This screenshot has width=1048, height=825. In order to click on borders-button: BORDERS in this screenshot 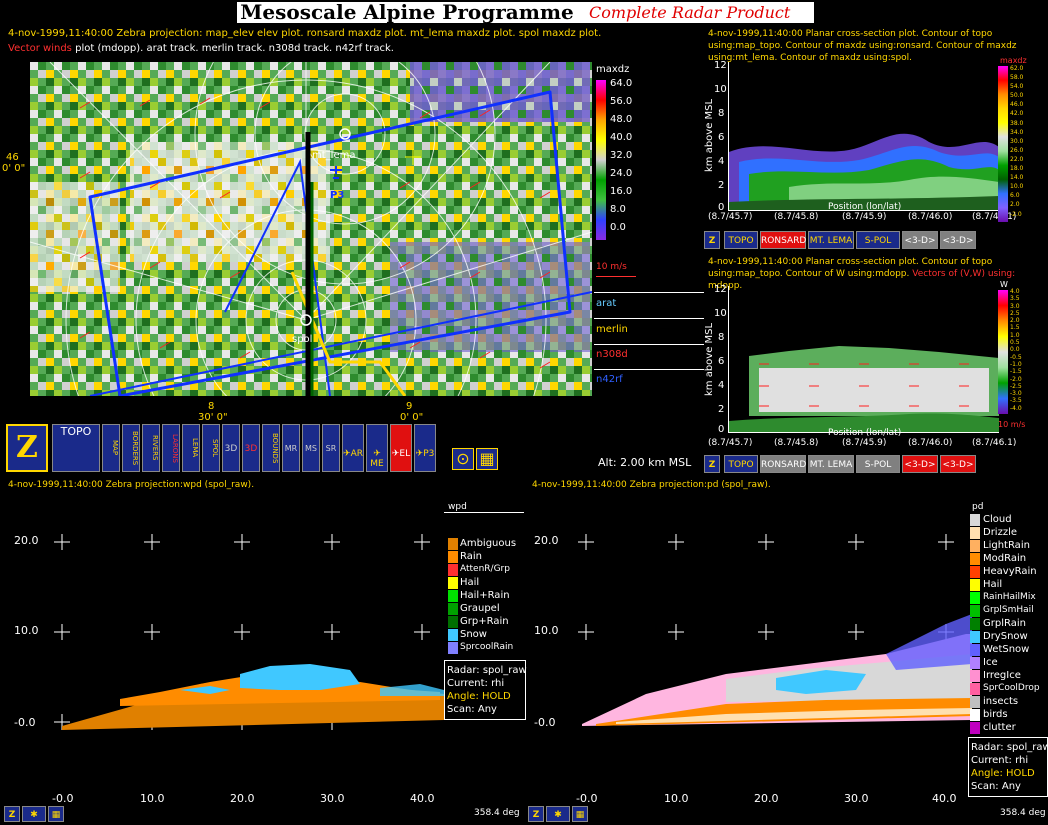, I will do `click(131, 448)`.